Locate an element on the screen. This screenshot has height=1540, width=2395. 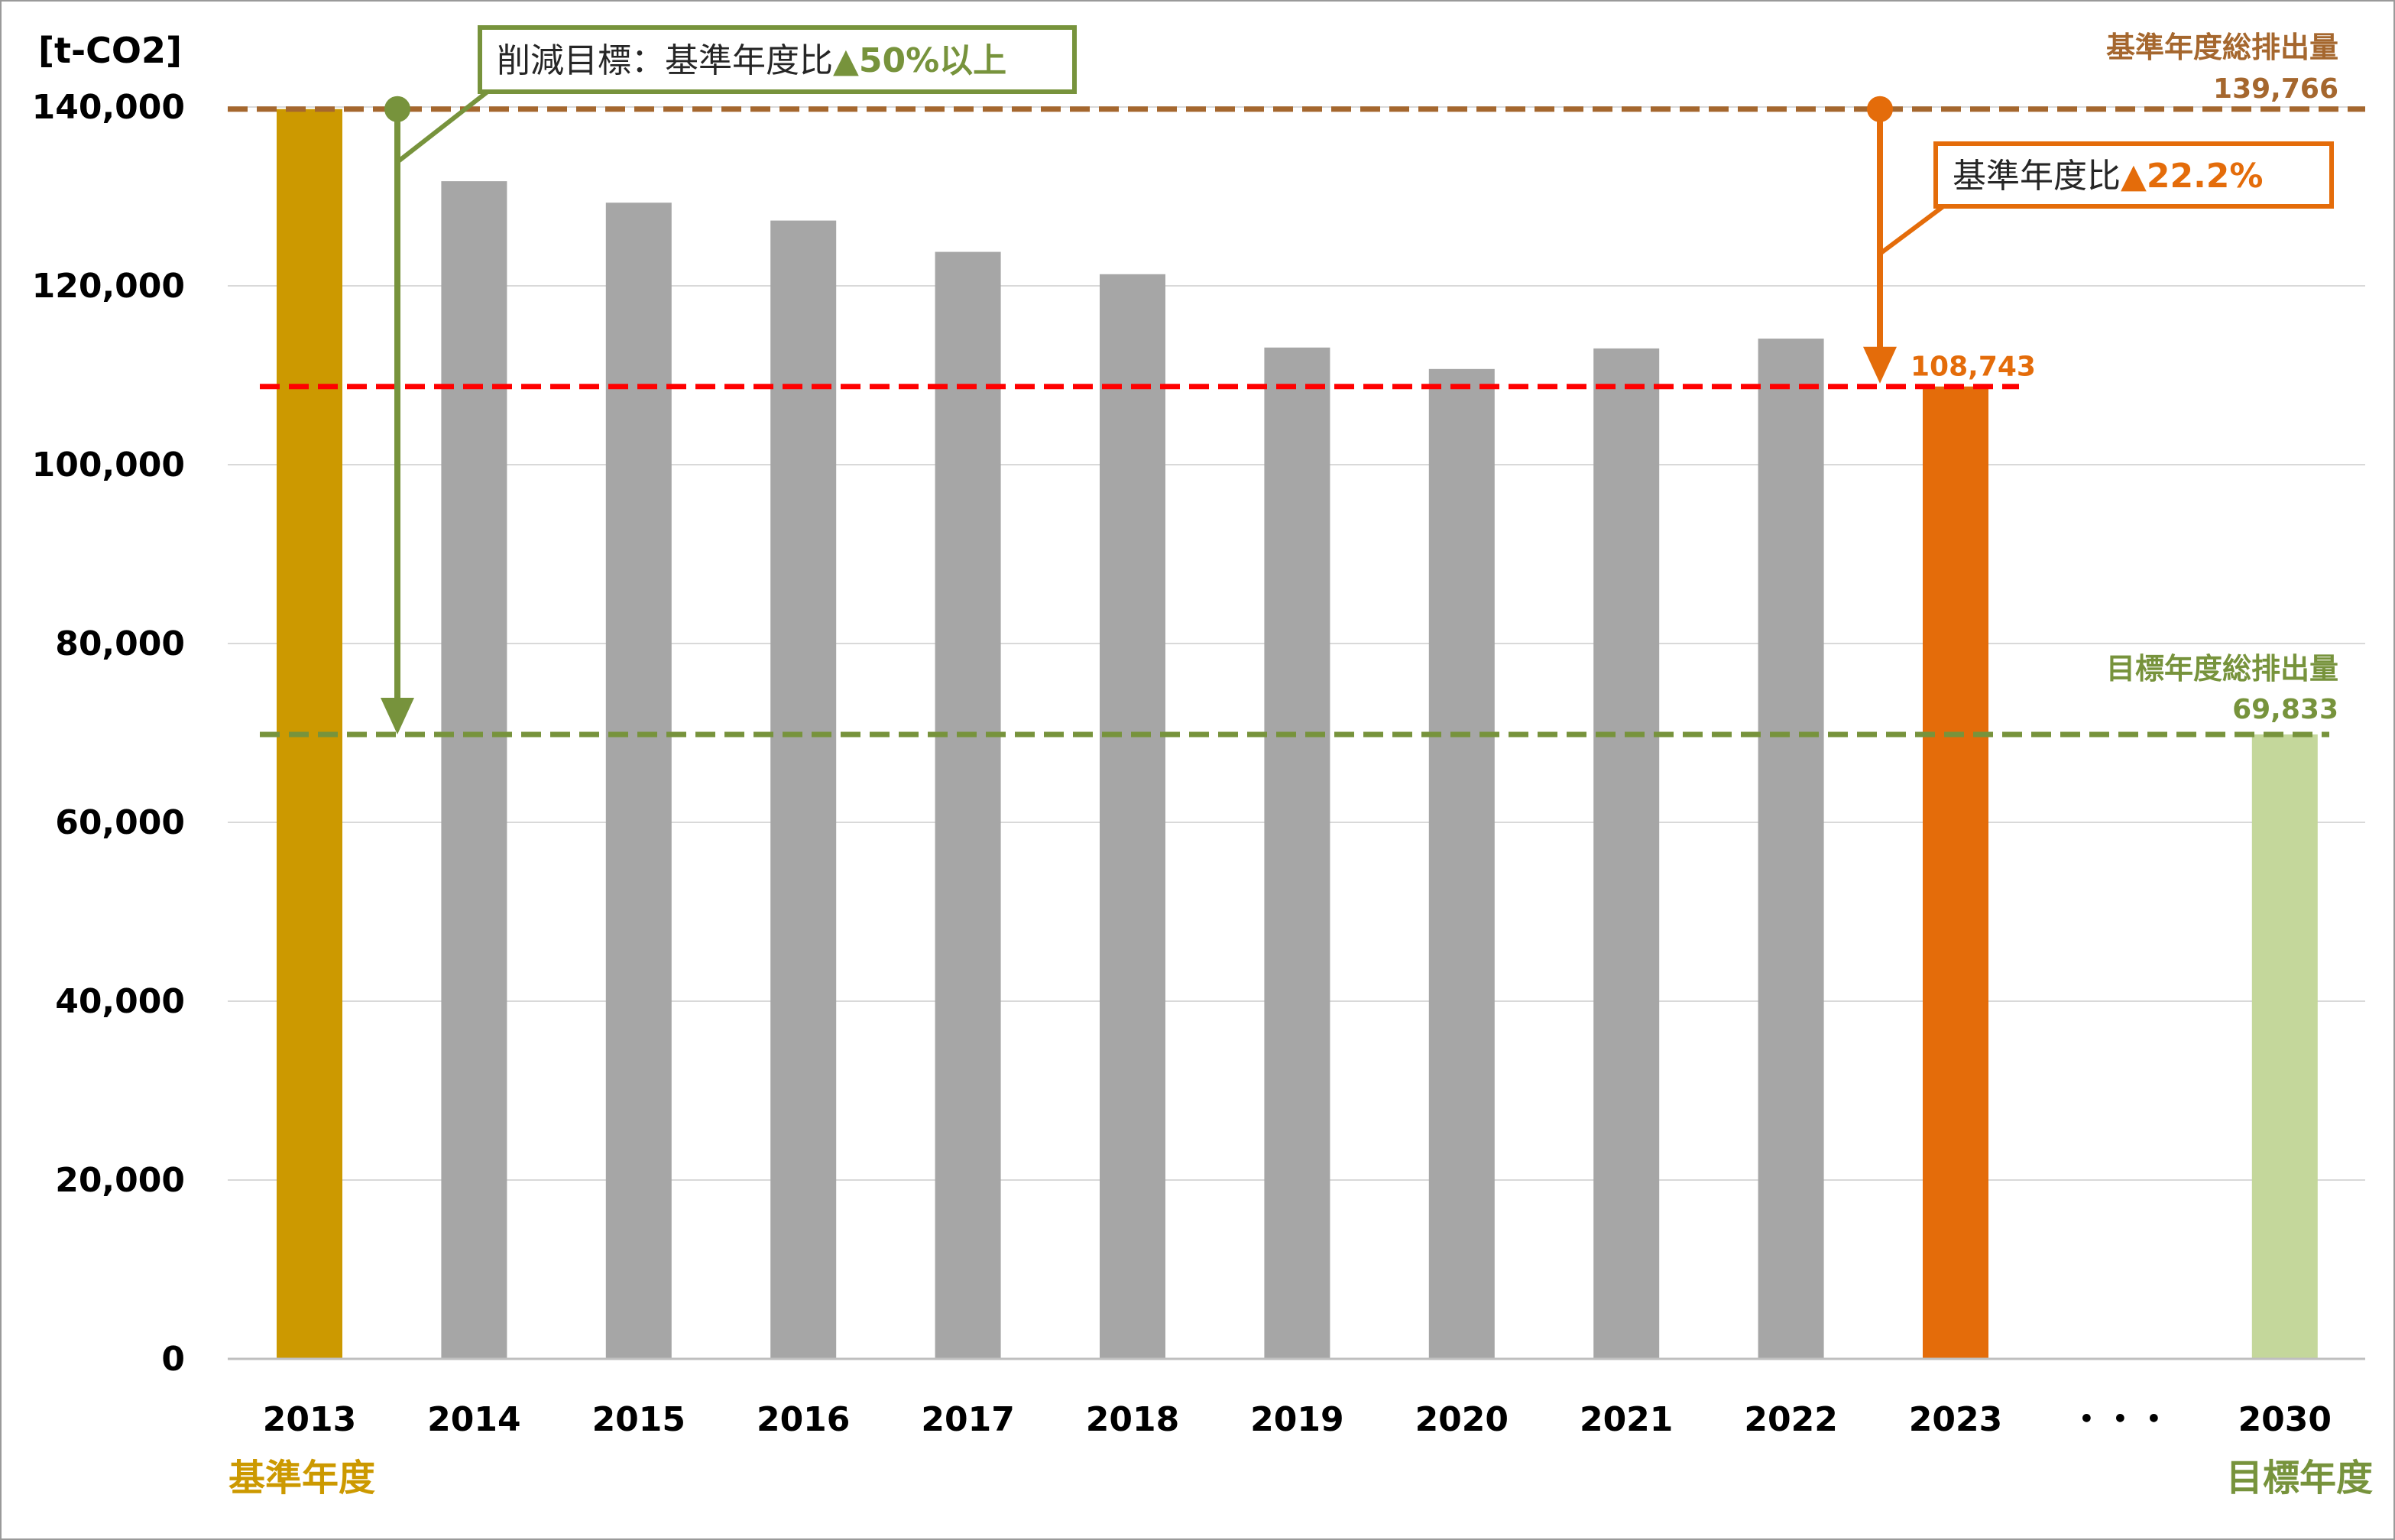
bar-2023 is located at coordinates (1955, 872).